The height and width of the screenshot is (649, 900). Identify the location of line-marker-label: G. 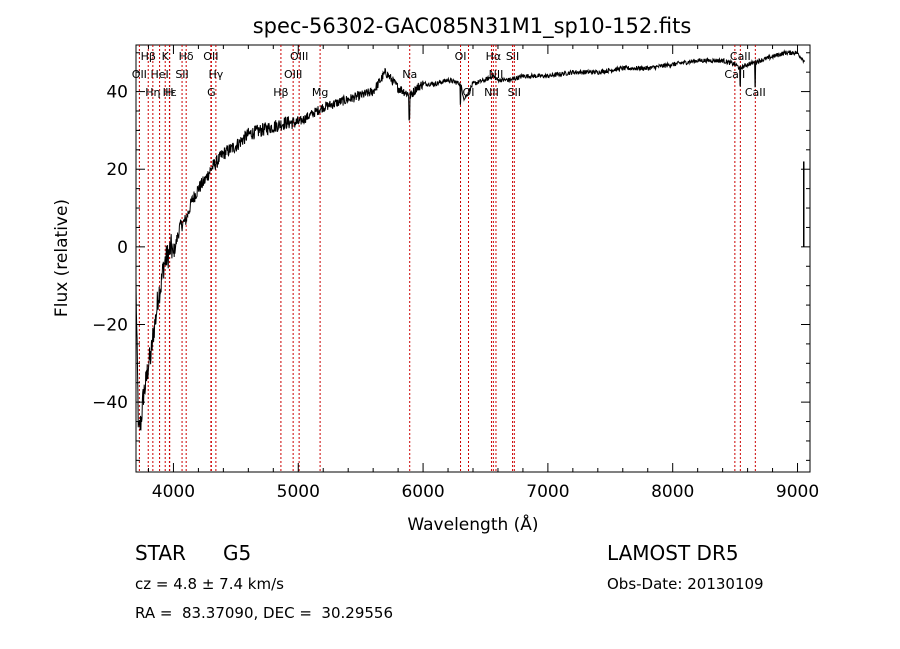
(211, 92).